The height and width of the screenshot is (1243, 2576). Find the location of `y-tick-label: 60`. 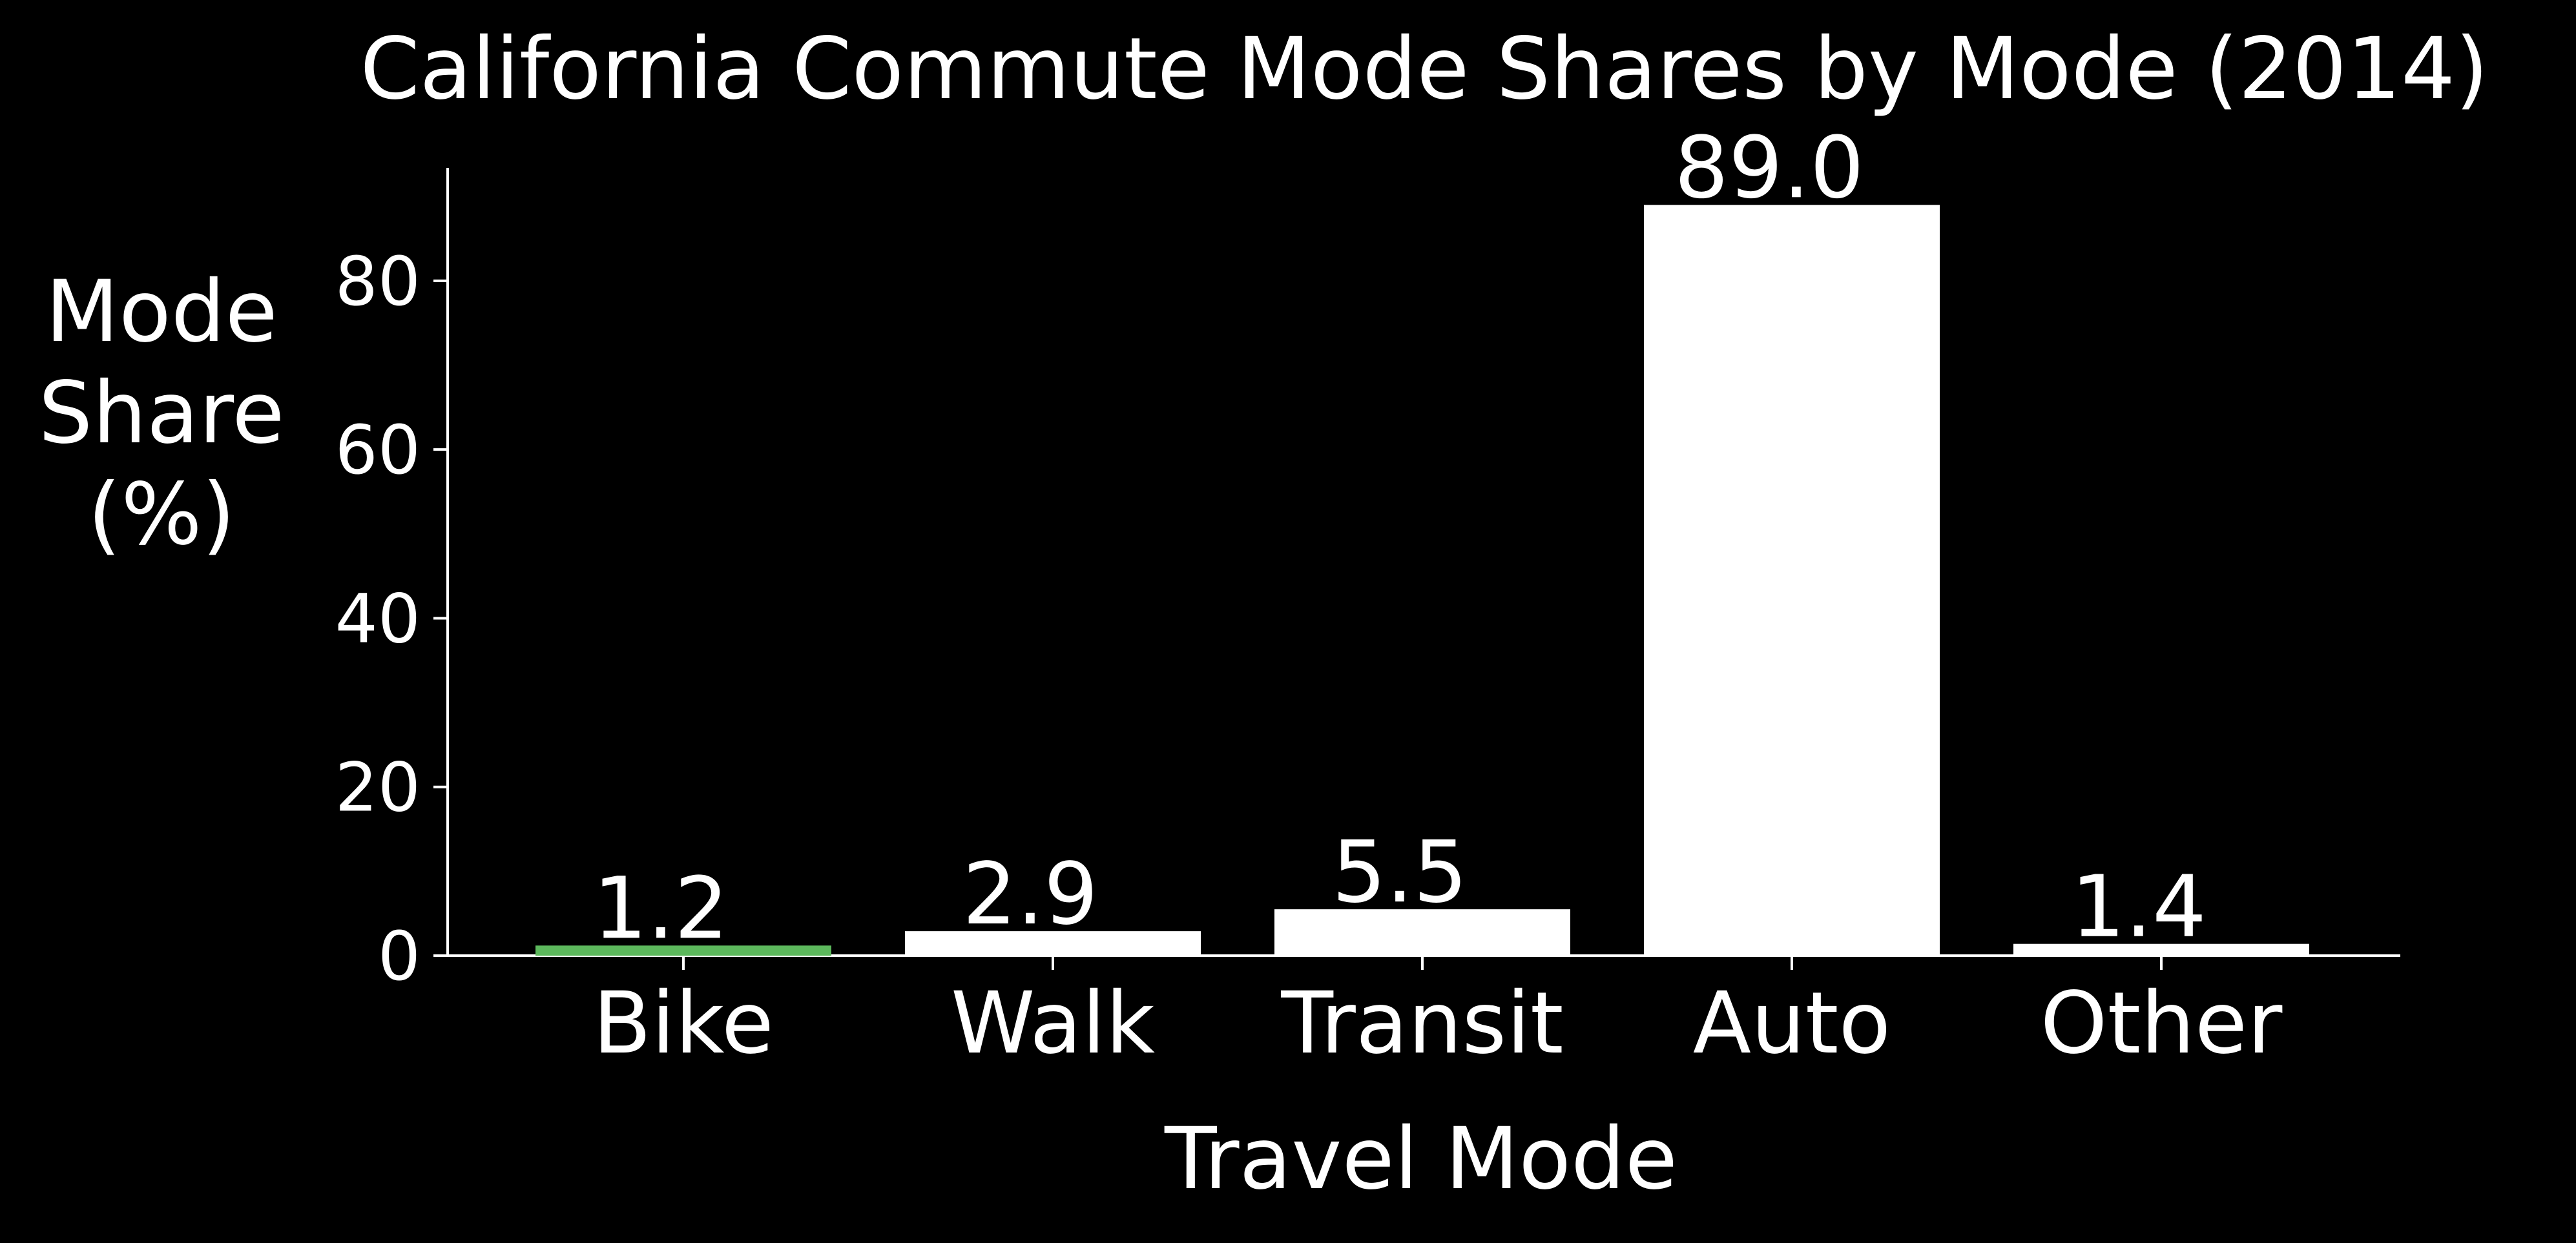

y-tick-label: 60 is located at coordinates (378, 450).